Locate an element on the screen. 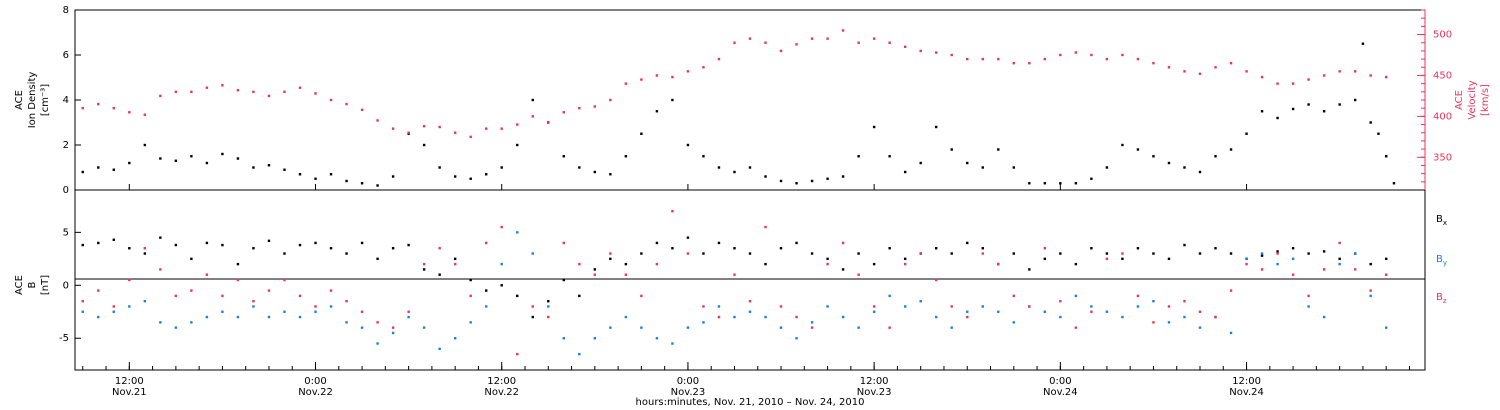  legend: Bx By Bz is located at coordinates (1441, 259).